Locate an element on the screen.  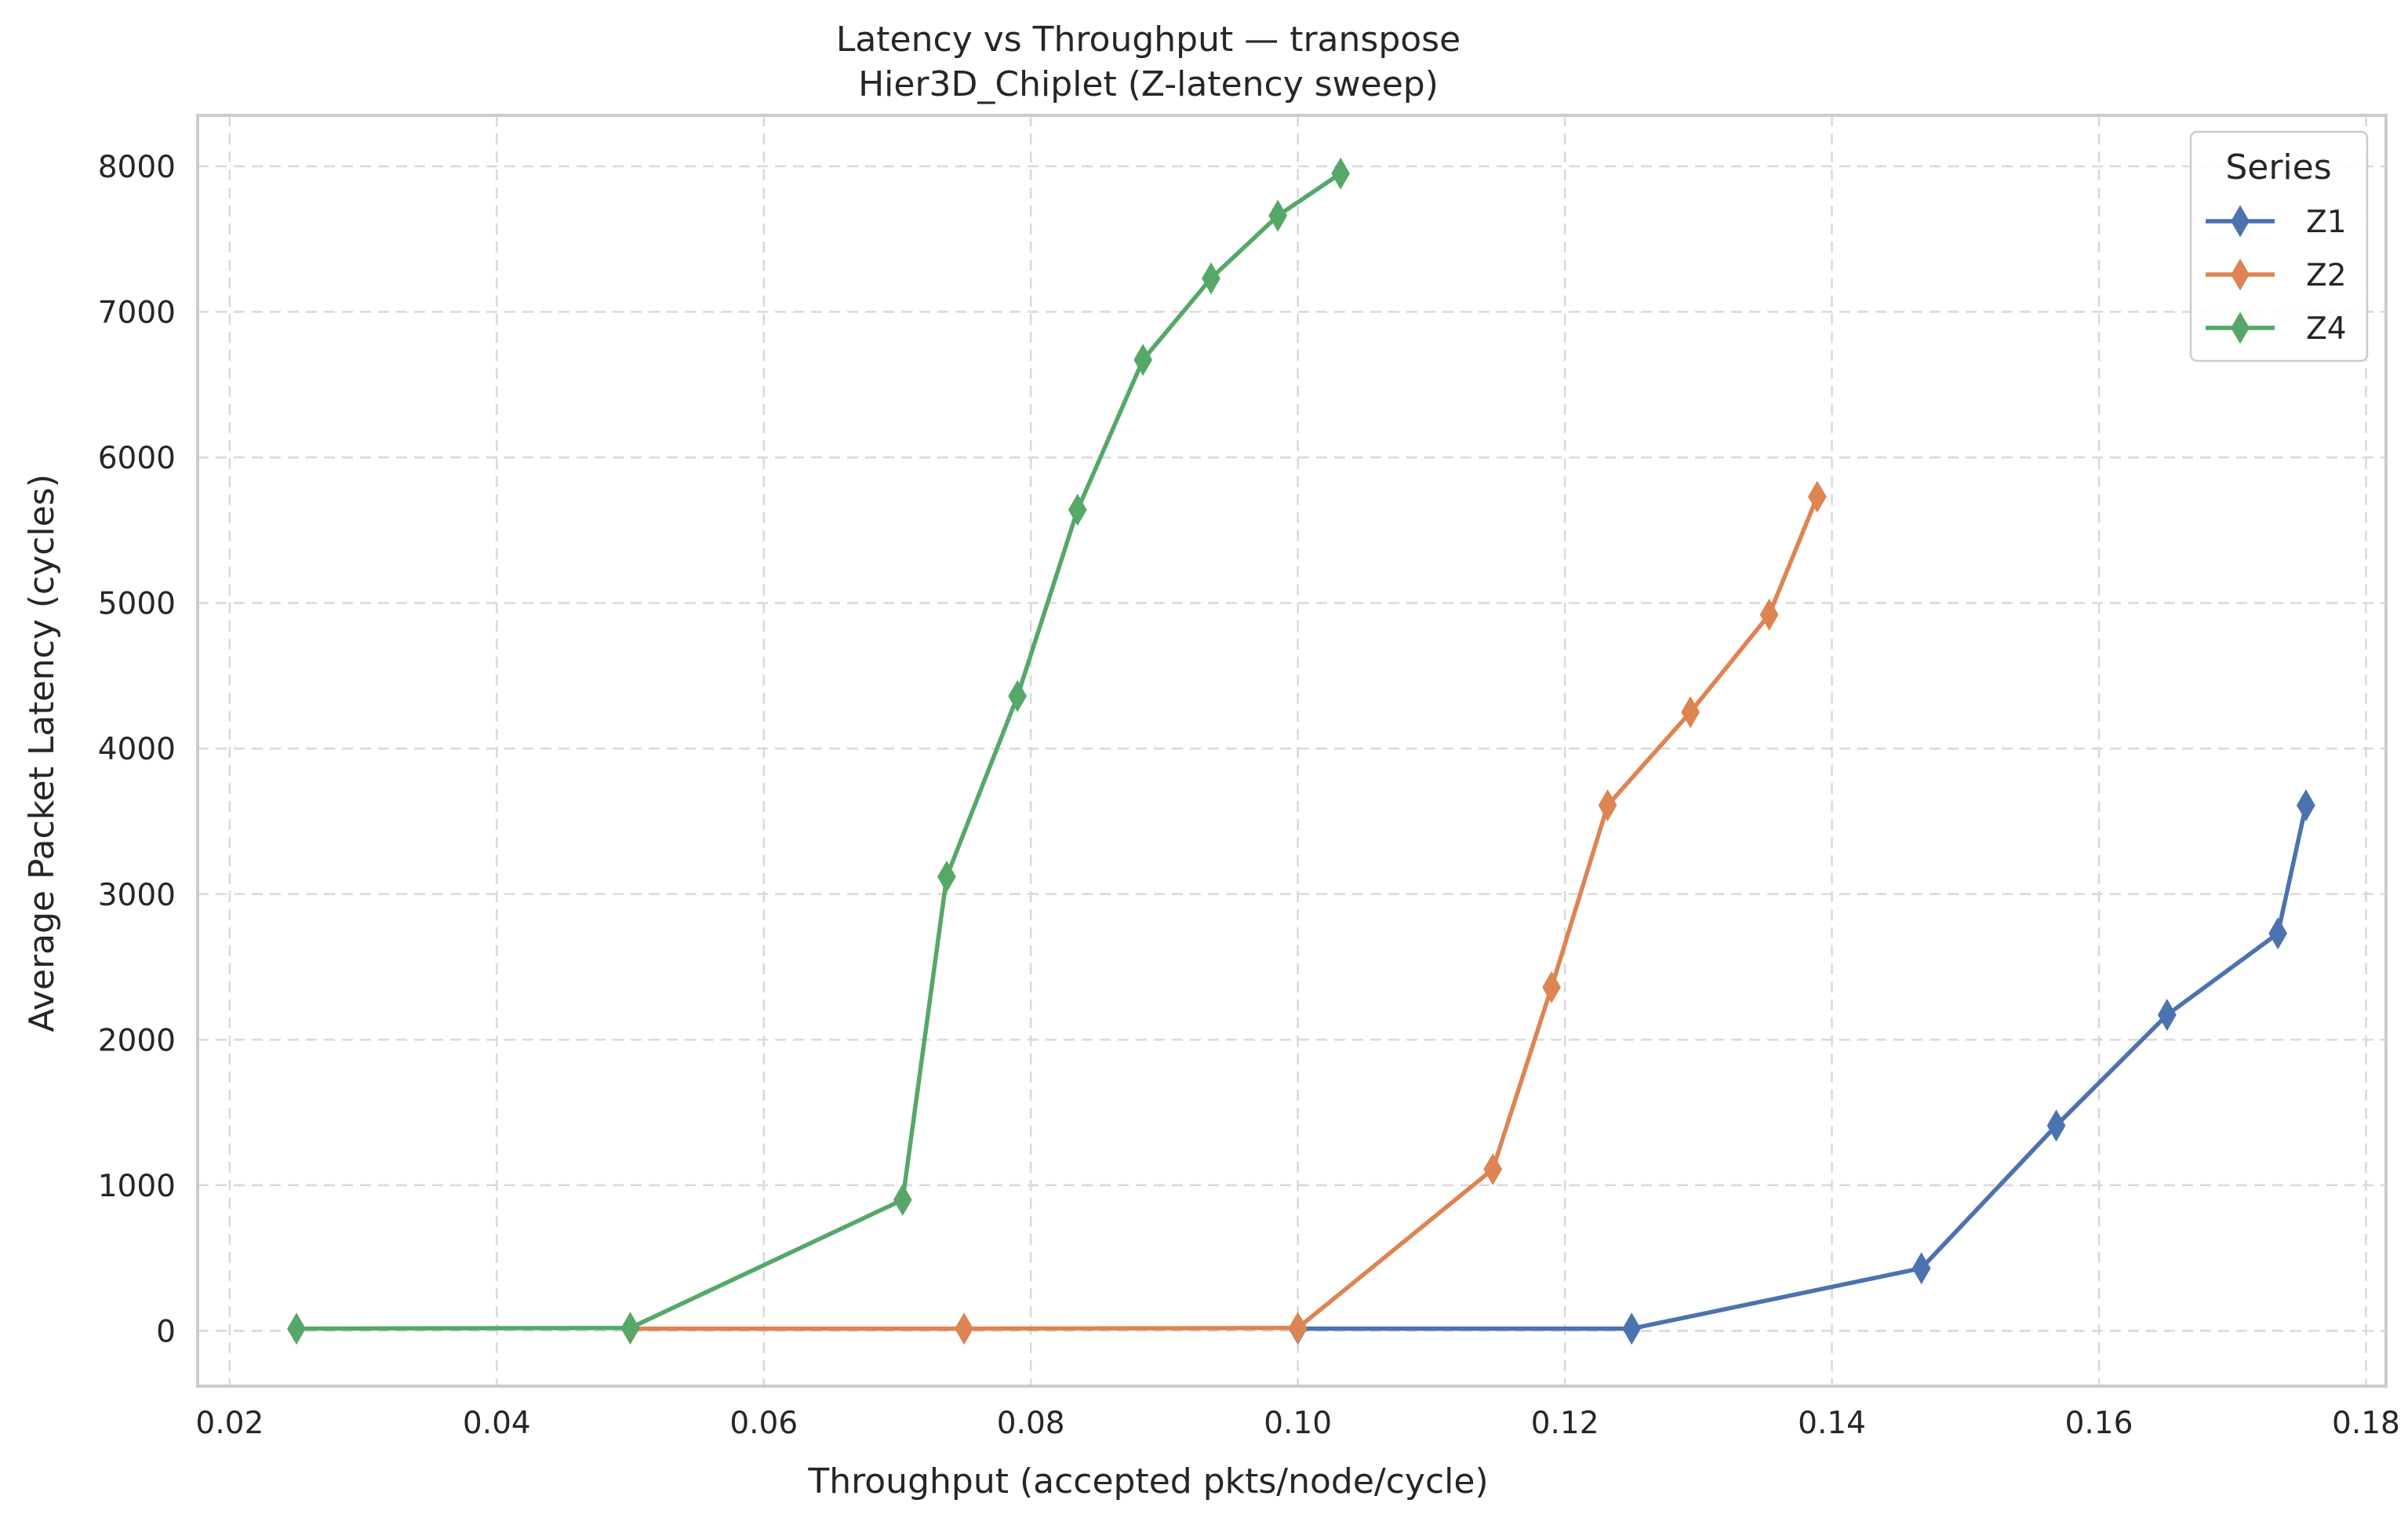
x-tick-label: 0.14 is located at coordinates (1832, 1423).